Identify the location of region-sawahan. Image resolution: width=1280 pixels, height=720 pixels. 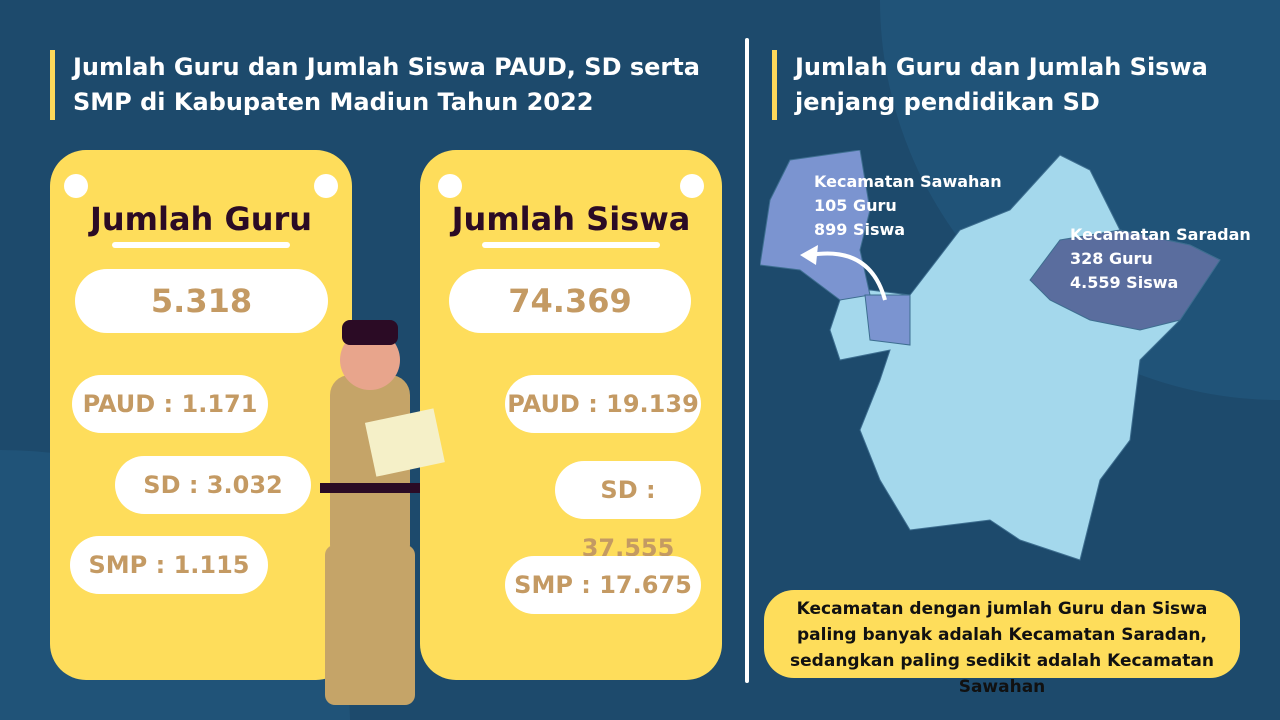
(815, 225).